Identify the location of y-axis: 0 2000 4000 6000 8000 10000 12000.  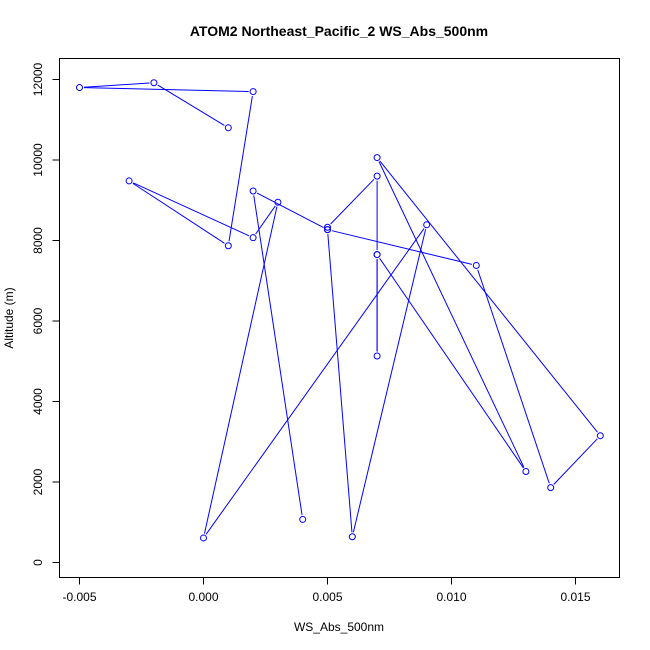
(45, 314).